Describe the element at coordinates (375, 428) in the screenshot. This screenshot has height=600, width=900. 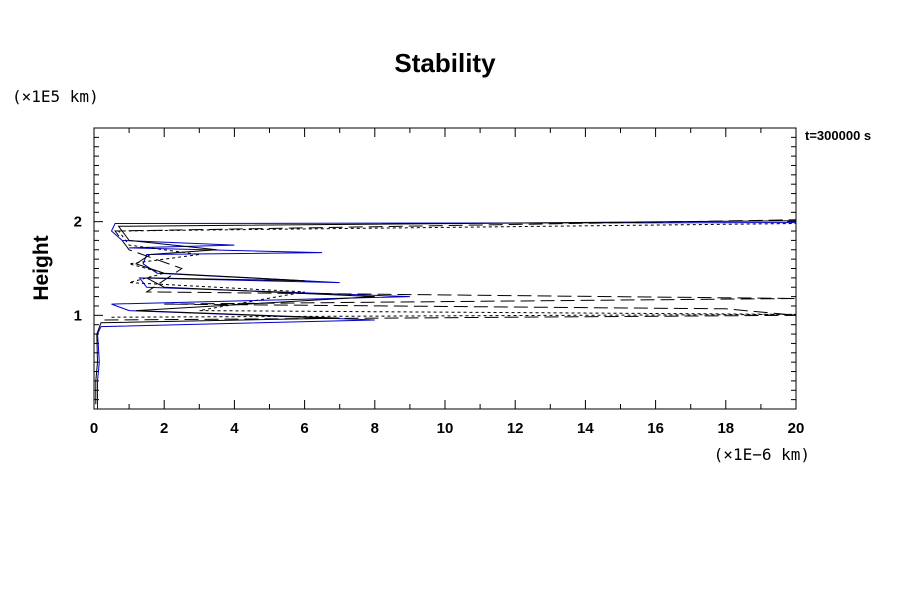
I see `x-tick-label: 8` at that location.